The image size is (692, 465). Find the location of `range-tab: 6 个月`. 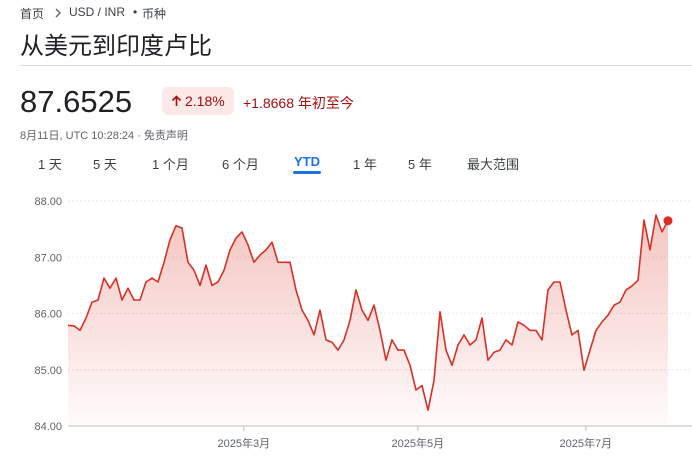

range-tab: 6 个月 is located at coordinates (240, 164).